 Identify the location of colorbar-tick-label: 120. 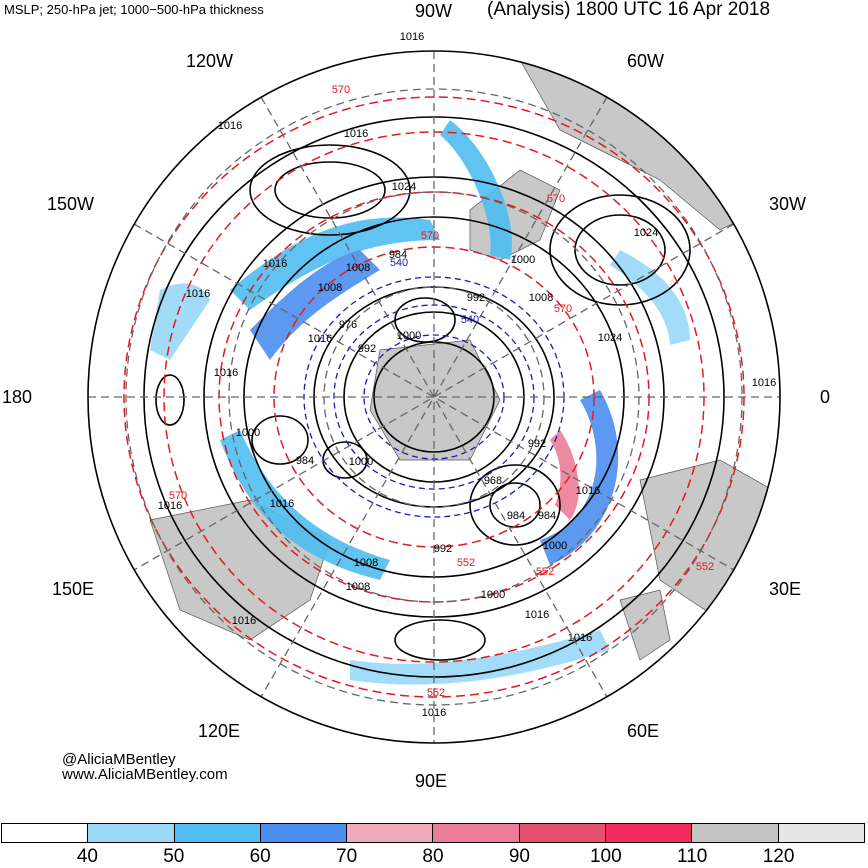
(778, 856).